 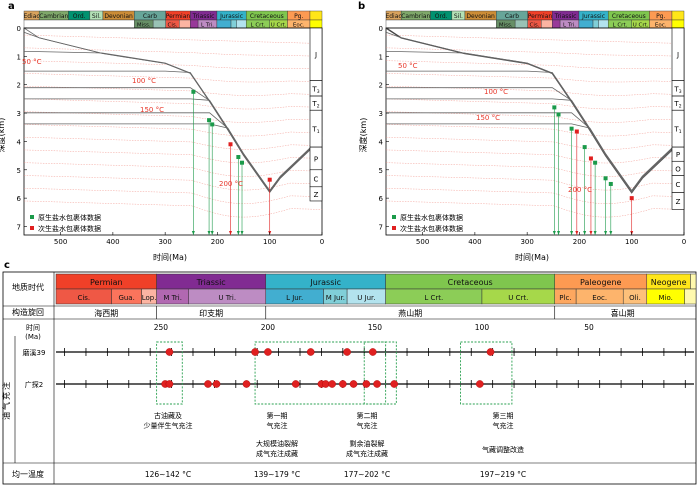 I want to click on era-label-5: Carb, so click(x=150, y=16).